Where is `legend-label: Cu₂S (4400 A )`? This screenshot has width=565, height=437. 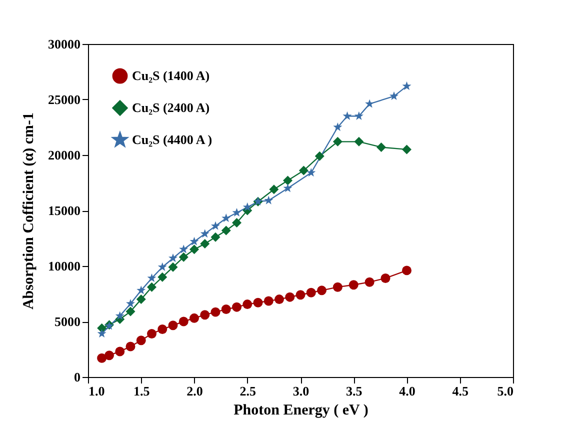
legend-label: Cu₂S (4400 A ) is located at coordinates (172, 139).